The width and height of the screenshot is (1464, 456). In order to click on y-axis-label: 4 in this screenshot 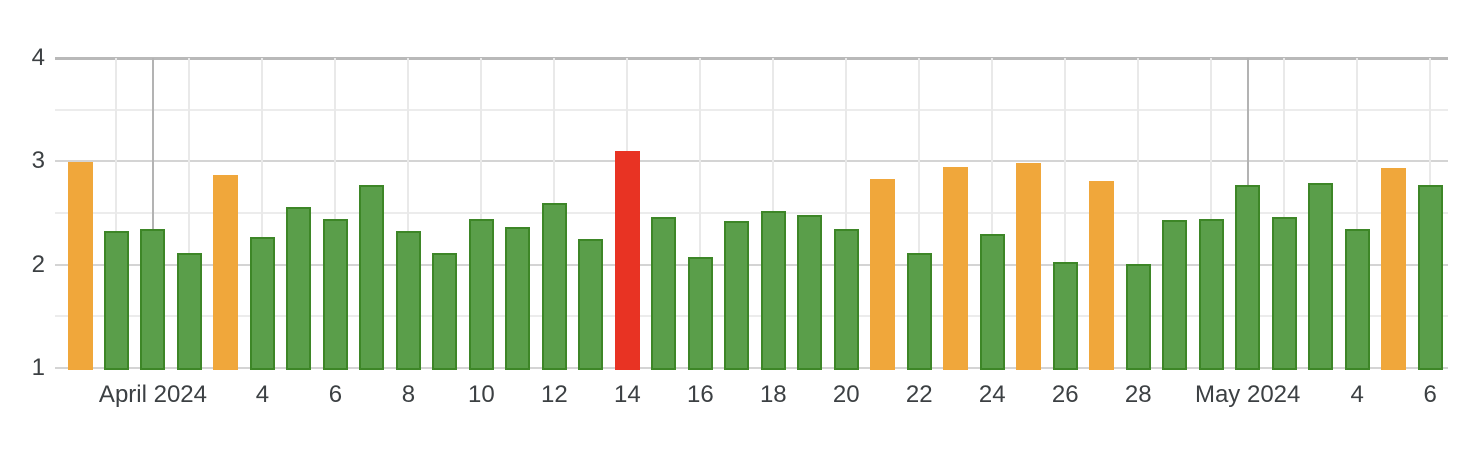, I will do `click(38, 57)`.